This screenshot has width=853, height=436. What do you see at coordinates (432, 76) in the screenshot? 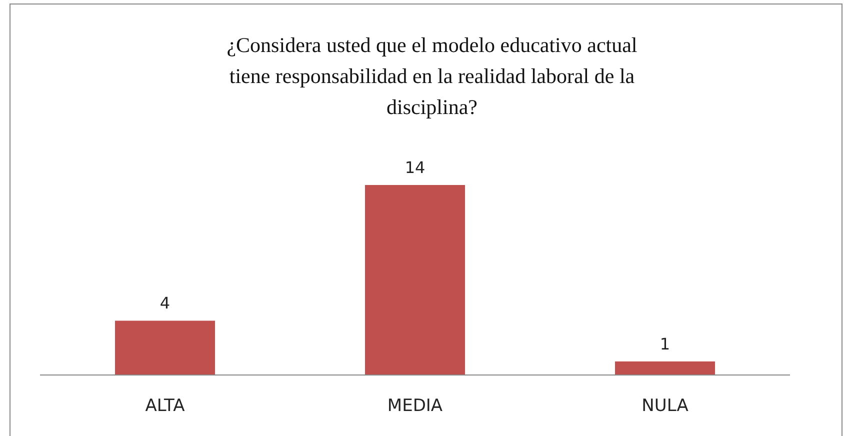
I see `chart-title: ¿Considera usted que el modelo educativo actual tiene responsabilidad en la realidad laboral de la disciplina?` at bounding box center [432, 76].